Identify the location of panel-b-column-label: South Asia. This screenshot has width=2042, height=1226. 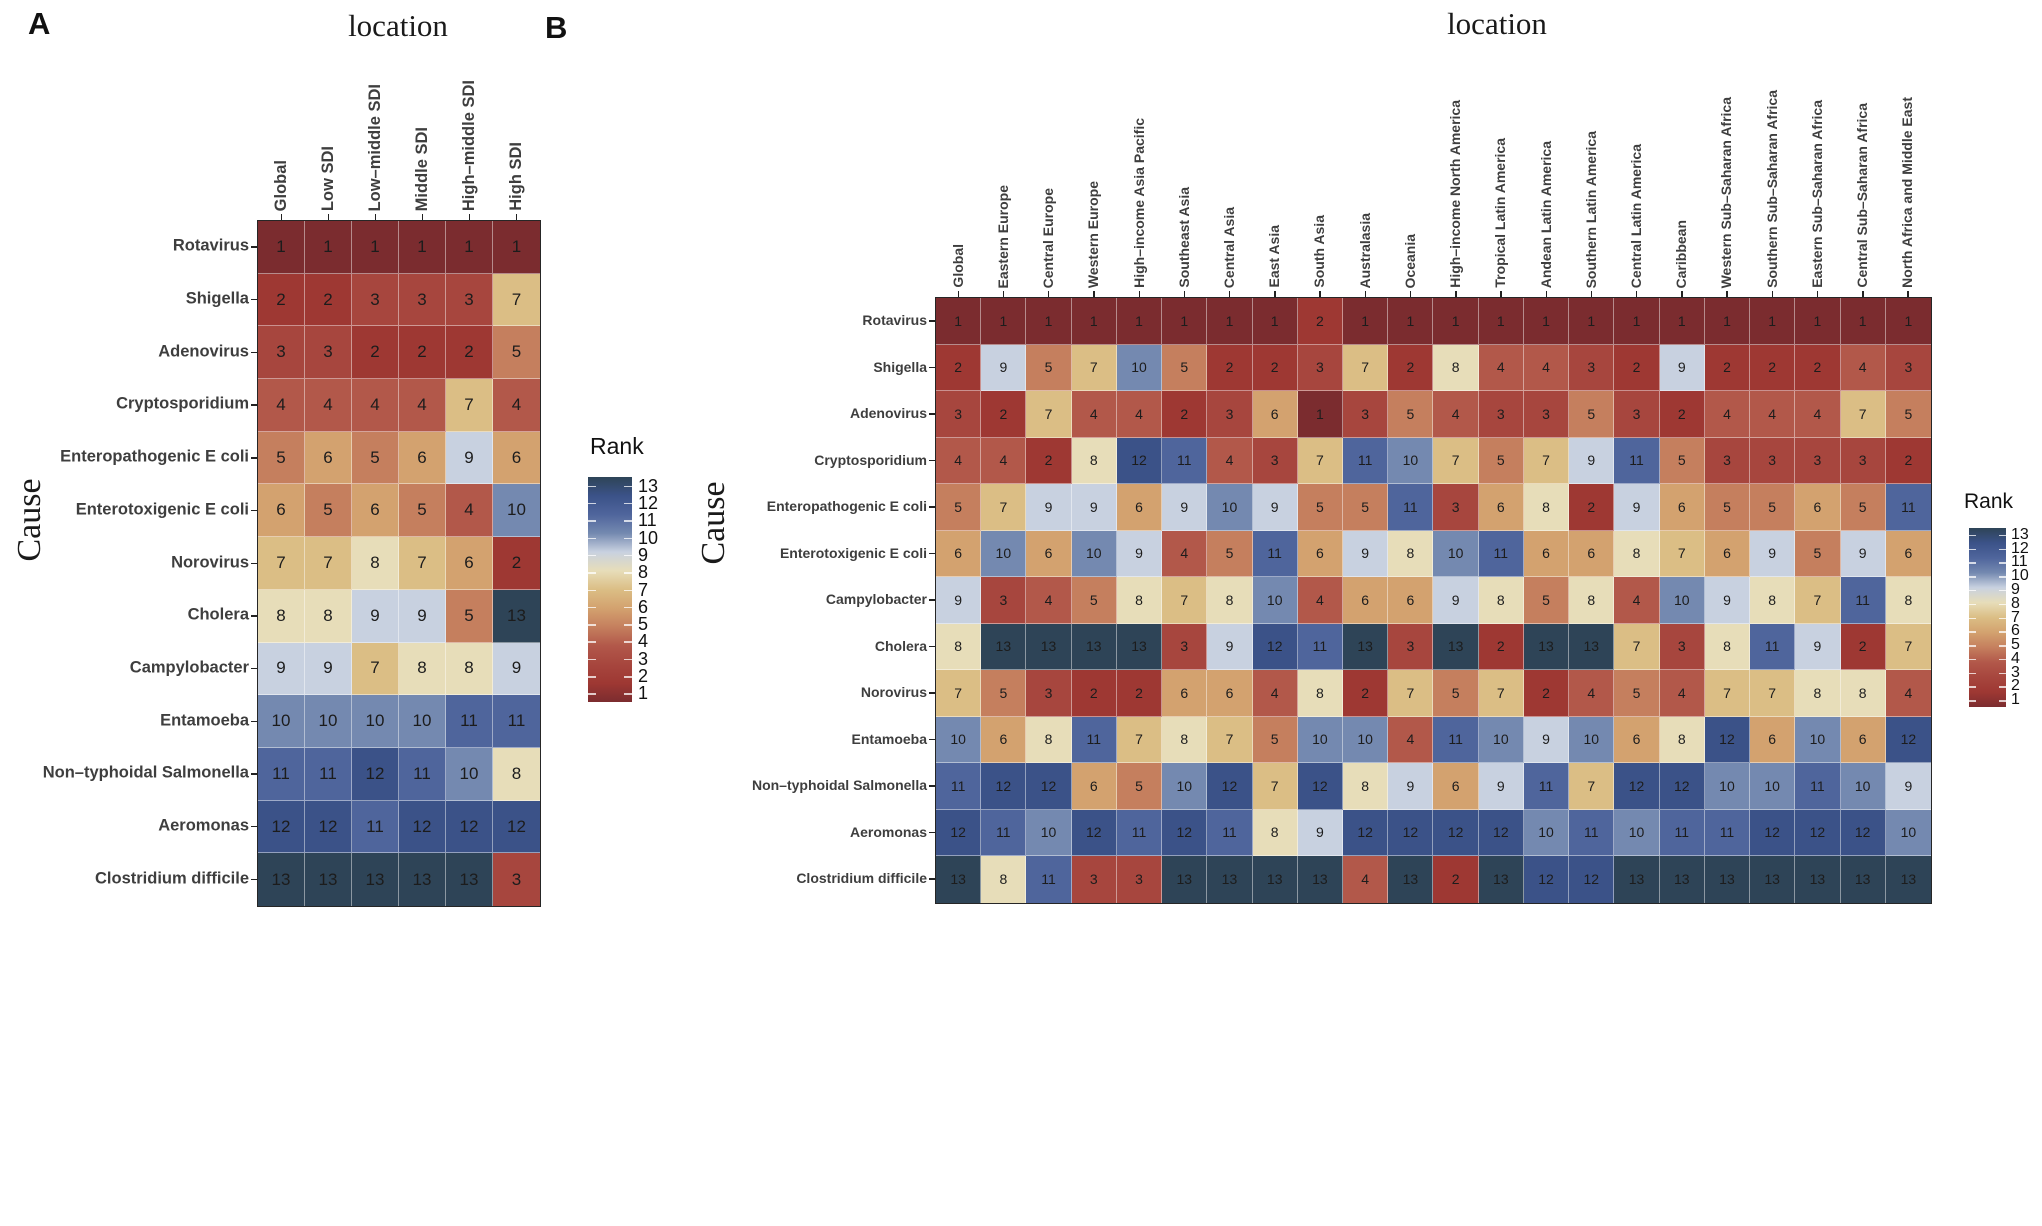
(1319, 251).